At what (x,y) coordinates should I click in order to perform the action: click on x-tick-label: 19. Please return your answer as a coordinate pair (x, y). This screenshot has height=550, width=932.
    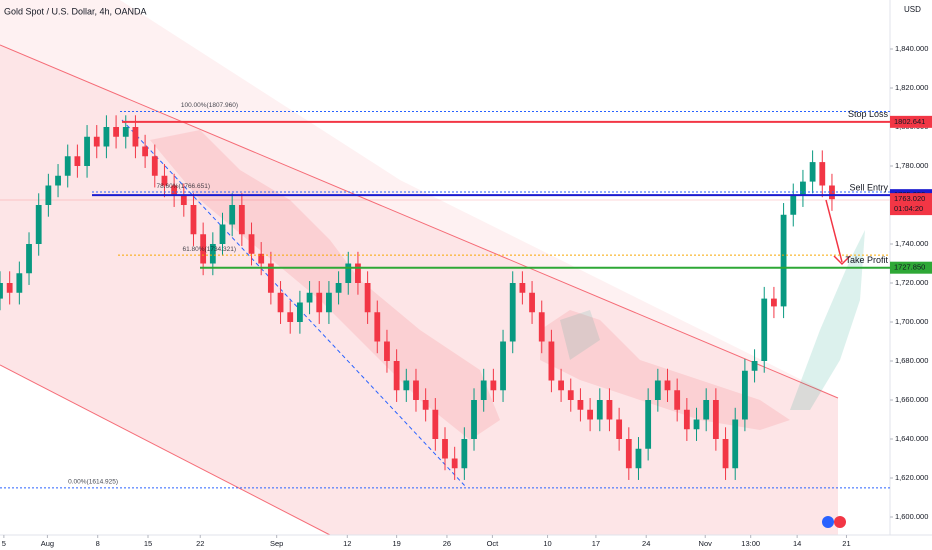
    Looking at the image, I should click on (396, 543).